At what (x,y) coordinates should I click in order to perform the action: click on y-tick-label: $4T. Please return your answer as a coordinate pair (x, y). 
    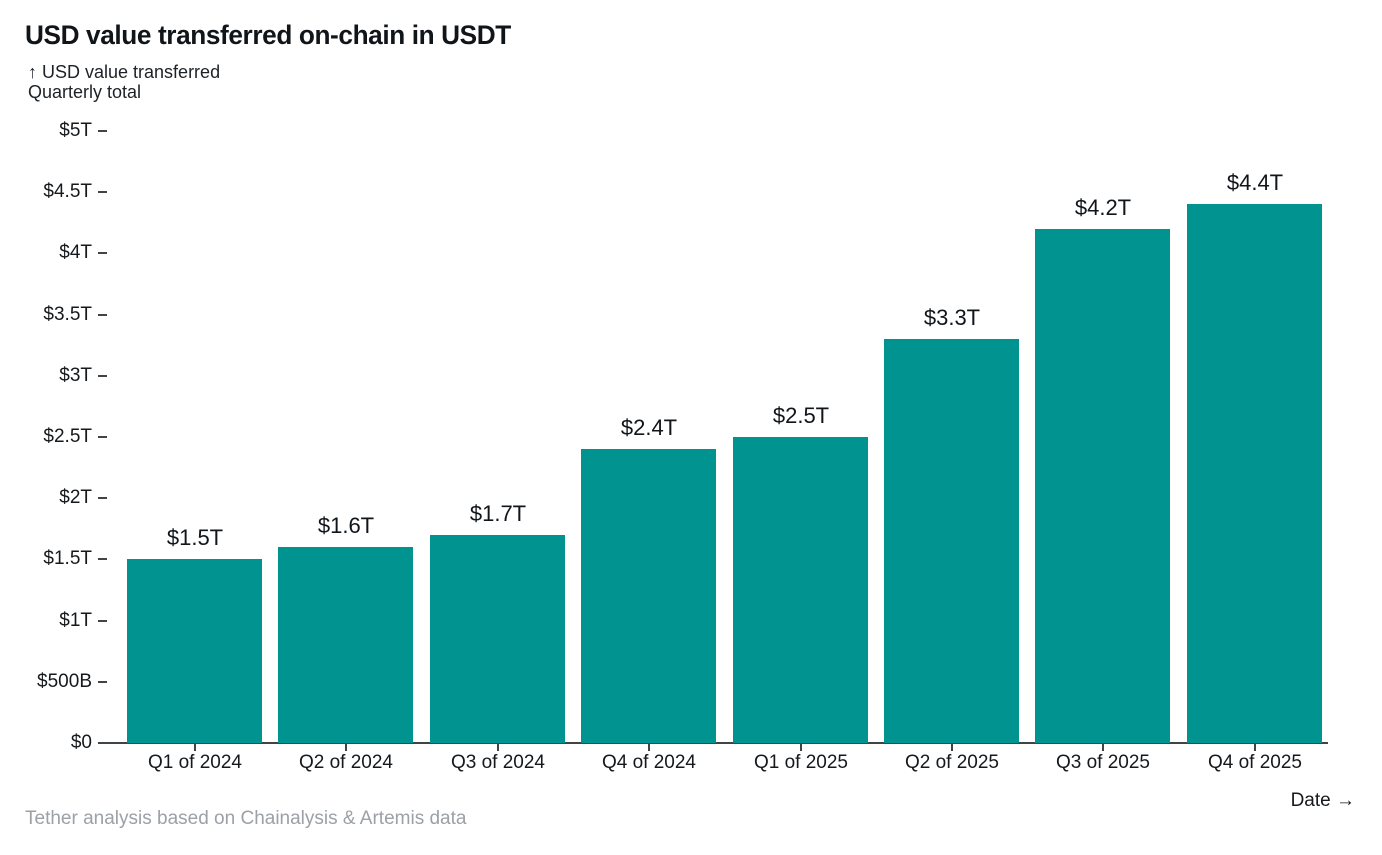
    Looking at the image, I should click on (75, 252).